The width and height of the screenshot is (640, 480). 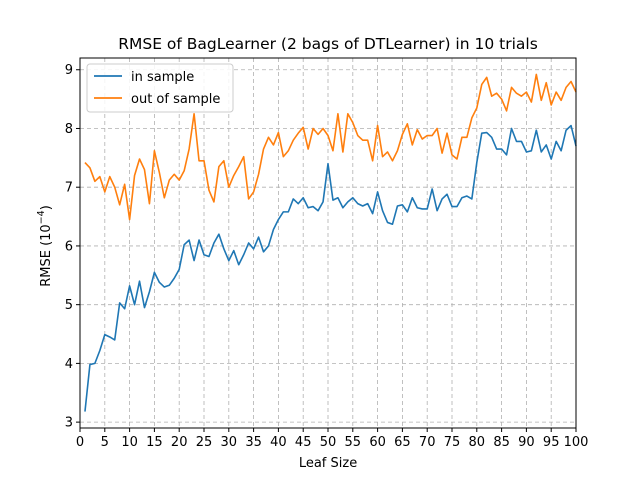 I want to click on x-tick-label: 35, so click(x=253, y=442).